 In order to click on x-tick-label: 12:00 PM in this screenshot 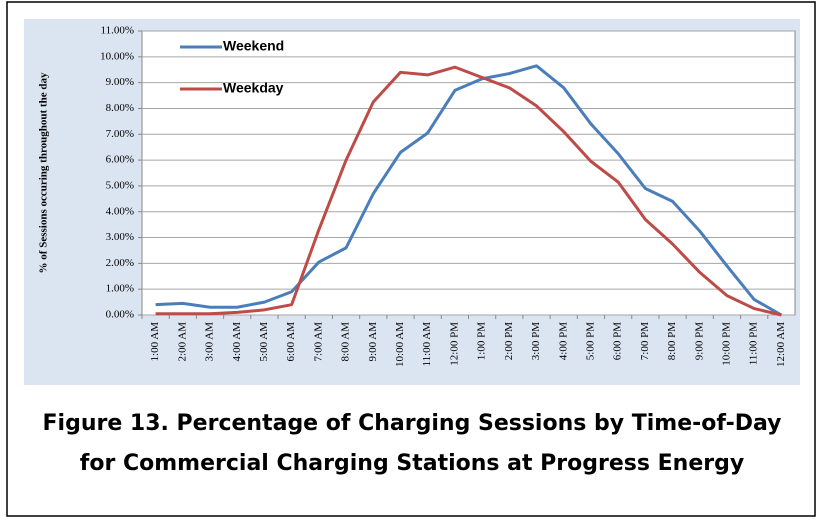, I will do `click(454, 344)`.